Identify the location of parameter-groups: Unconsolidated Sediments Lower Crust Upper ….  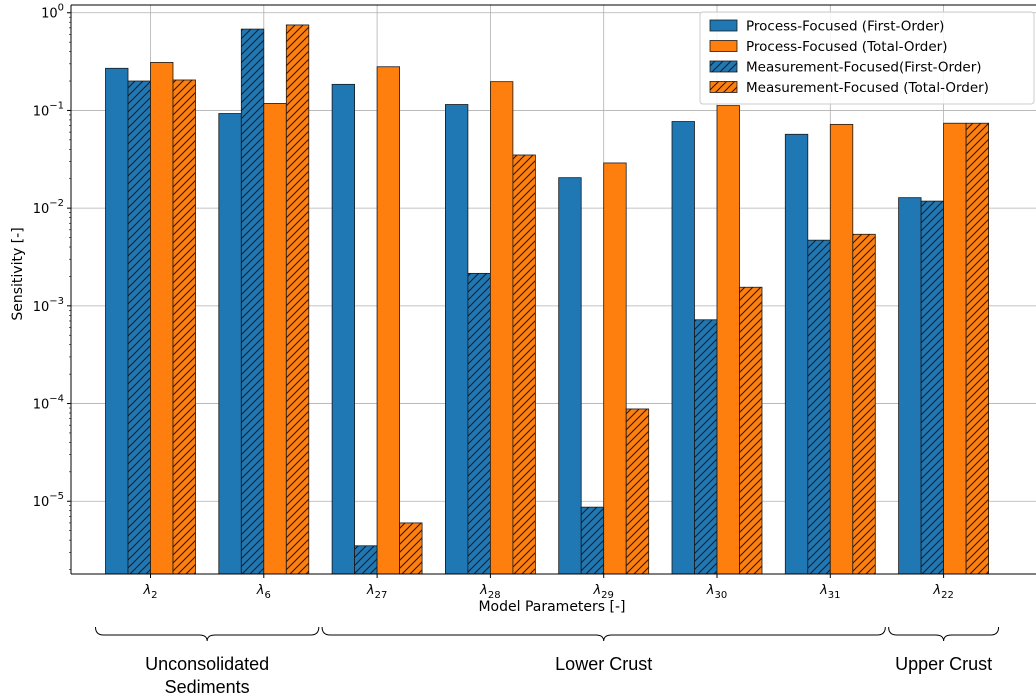
(547, 661).